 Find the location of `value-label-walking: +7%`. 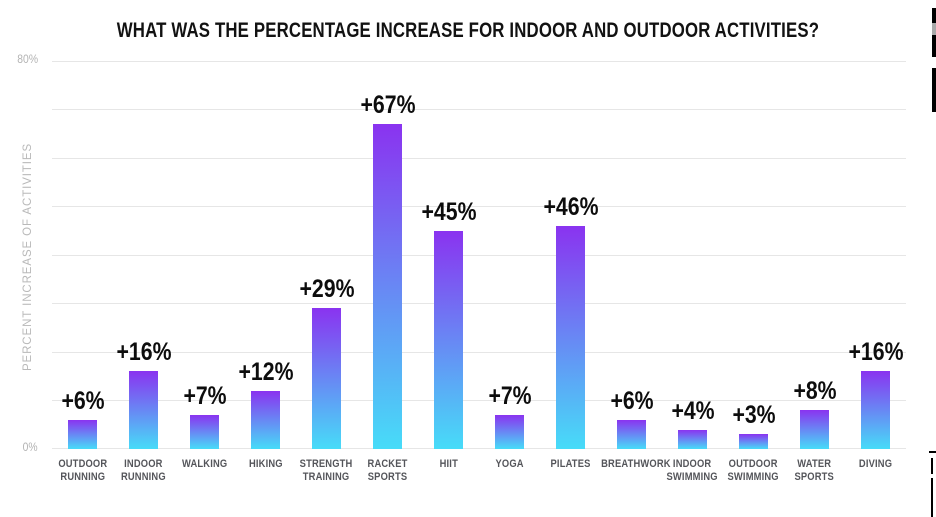

value-label-walking: +7% is located at coordinates (204, 396).